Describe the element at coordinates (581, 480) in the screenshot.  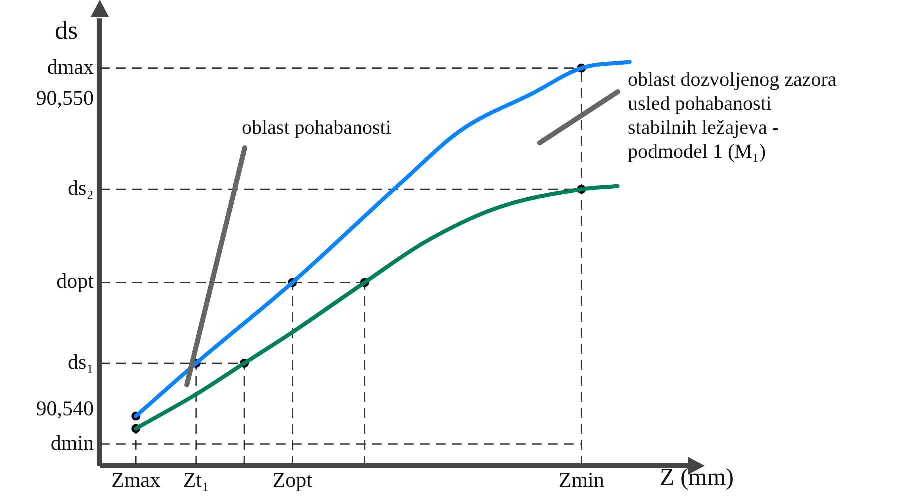
I see `x-tick-label: Zmin` at that location.